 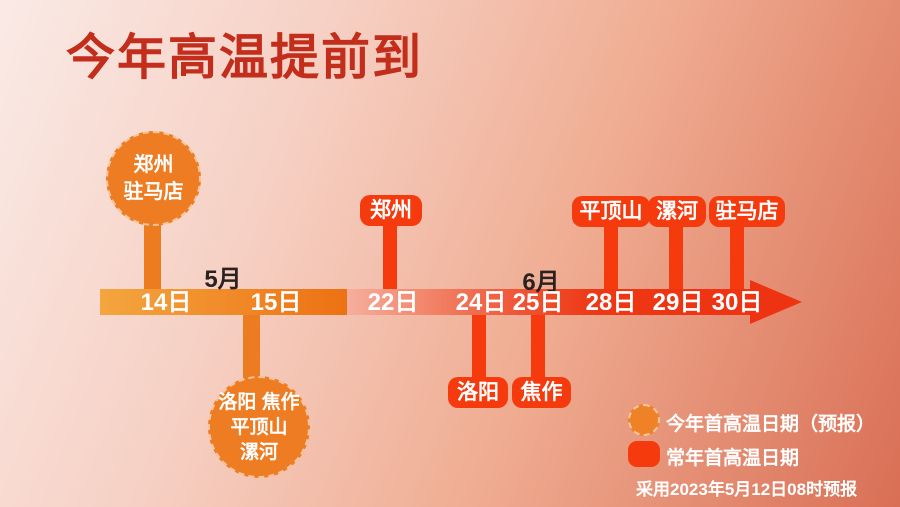 What do you see at coordinates (152, 253) in the screenshot?
I see `stem-up-may14` at bounding box center [152, 253].